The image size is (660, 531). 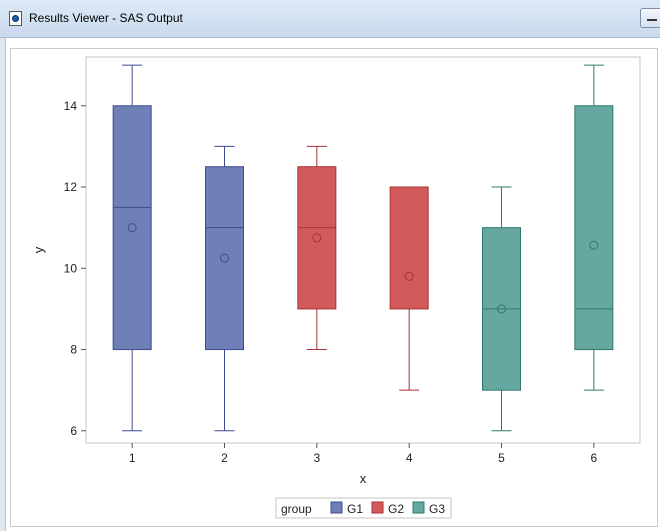 I want to click on y-axis: 6 8 10 12 14, so click(x=75, y=268).